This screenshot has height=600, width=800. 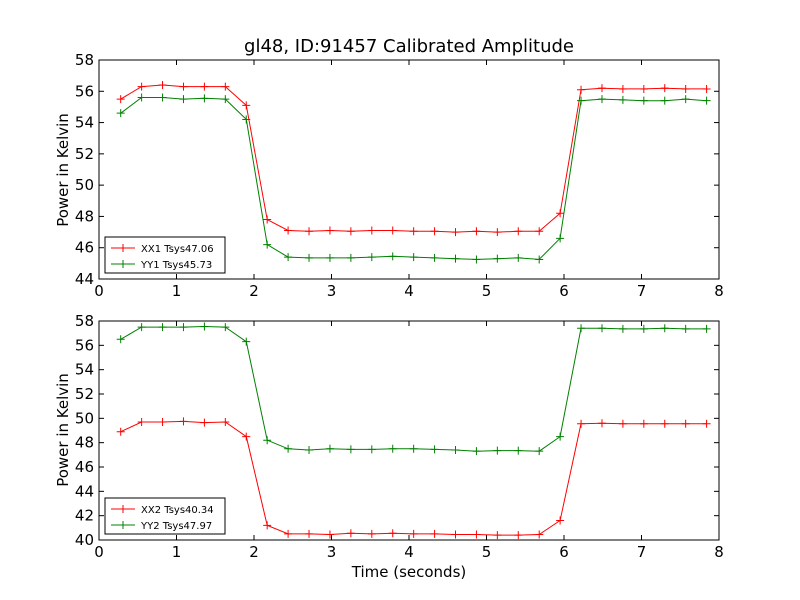 I want to click on top-plot-xtick-label: 6, so click(x=564, y=291).